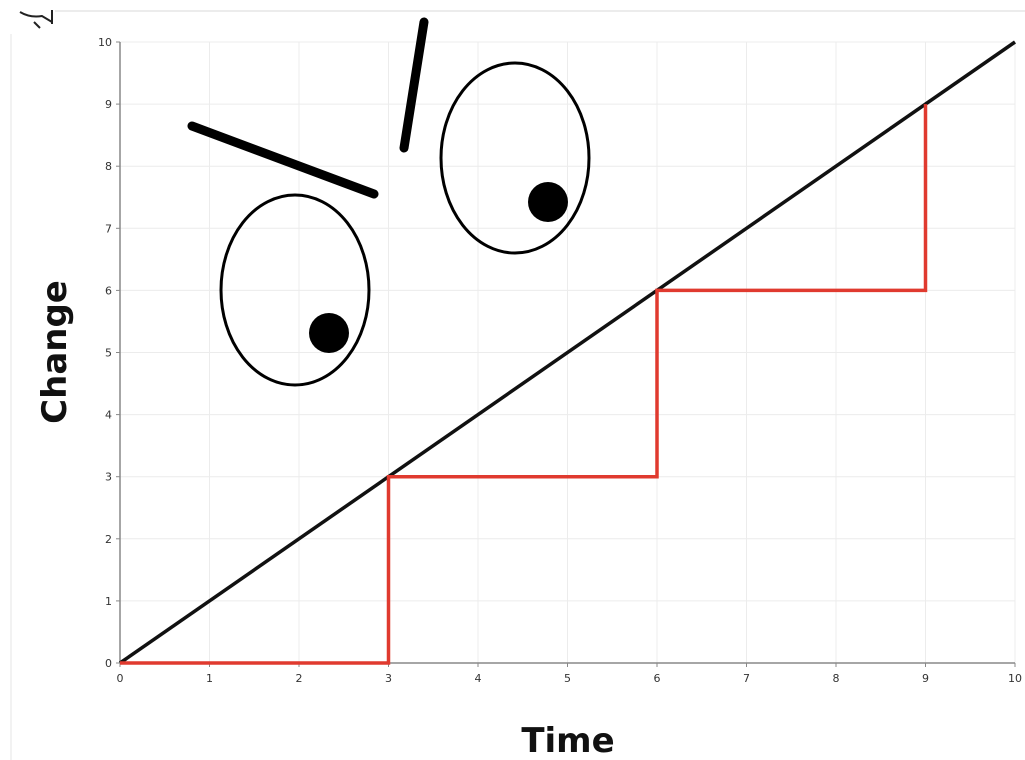 The width and height of the screenshot is (1025, 760). What do you see at coordinates (108, 415) in the screenshot?
I see `y-tick-label: 4` at bounding box center [108, 415].